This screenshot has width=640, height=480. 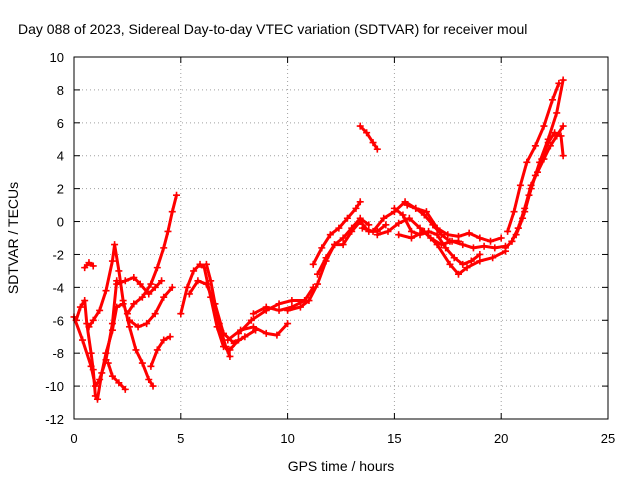 I want to click on x-axis-label: GPS time / hours, so click(x=341, y=466).